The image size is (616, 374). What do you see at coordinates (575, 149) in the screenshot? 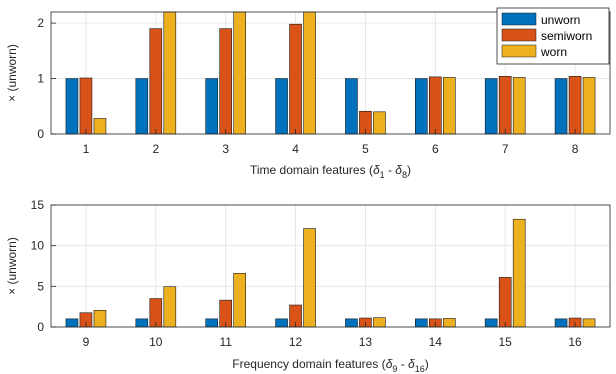
I see `x-tick-label: 8` at bounding box center [575, 149].